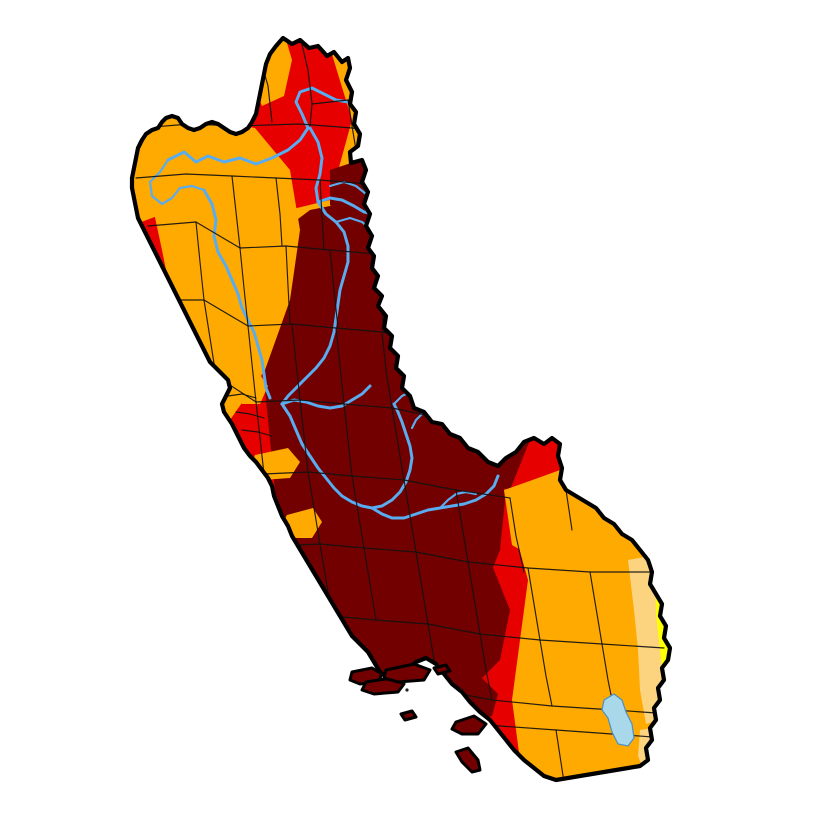  What do you see at coordinates (315, 266) in the screenshot?
I see `river-sacramento` at bounding box center [315, 266].